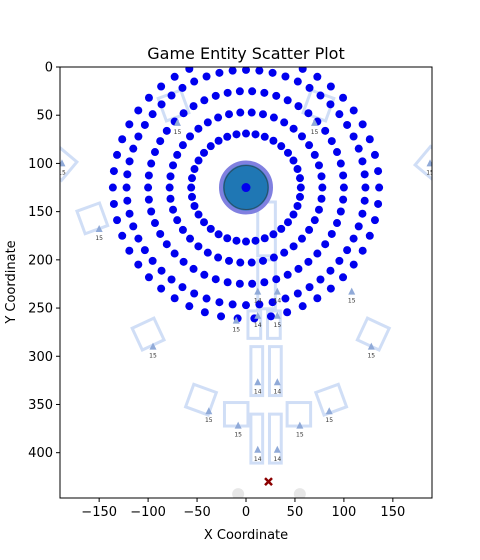 The image size is (480, 560). What do you see at coordinates (278, 391) in the screenshot?
I see `marker-label: 14` at bounding box center [278, 391].